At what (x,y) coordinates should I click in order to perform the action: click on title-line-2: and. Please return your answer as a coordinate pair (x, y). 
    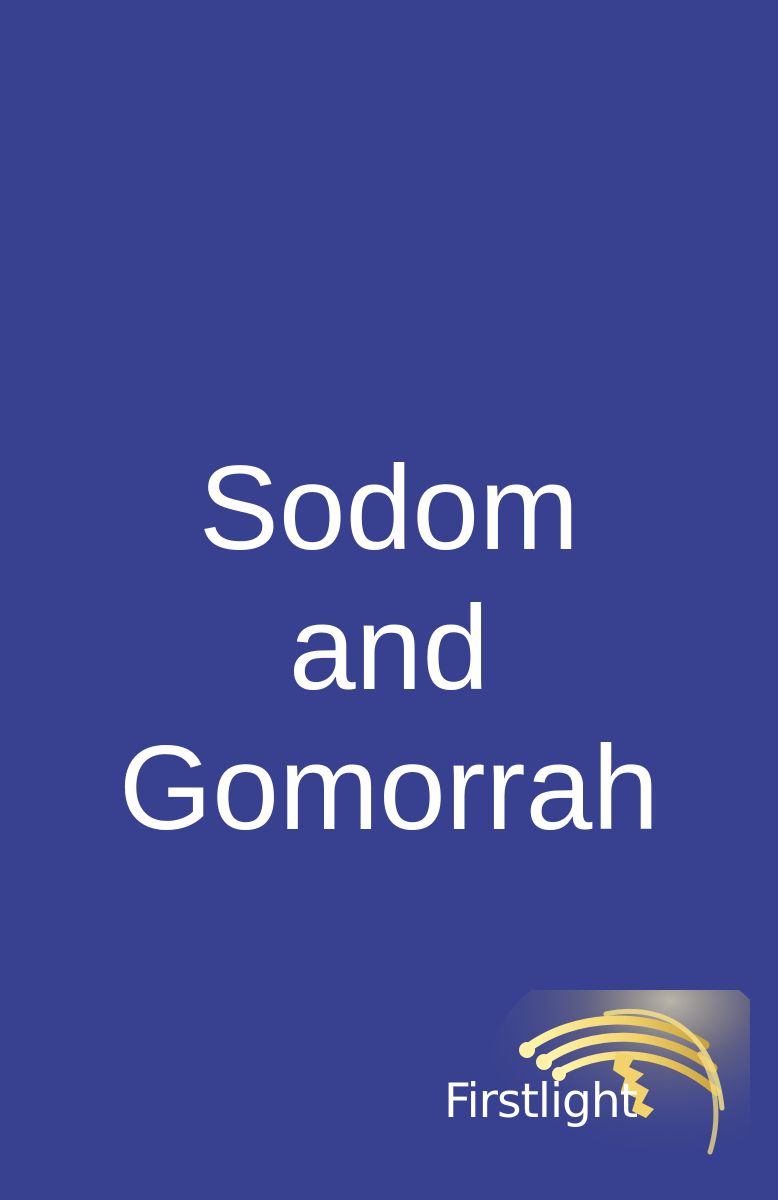
    Looking at the image, I should click on (389, 648).